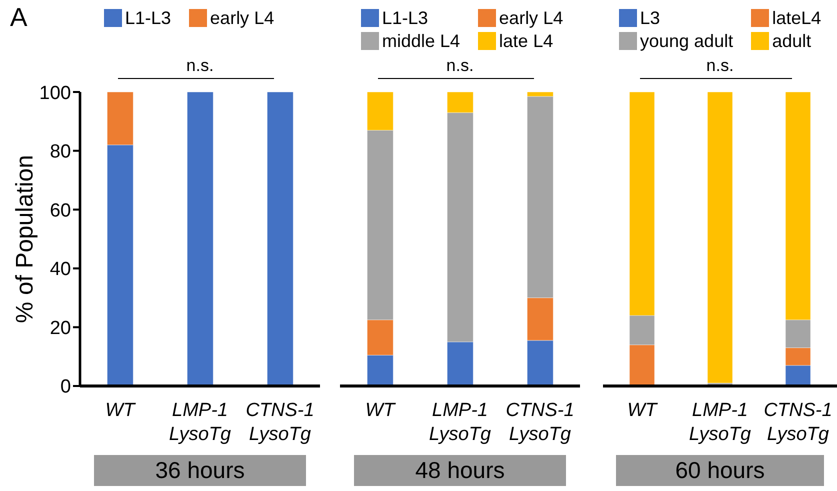 The width and height of the screenshot is (837, 491). I want to click on legend-label: lateL4, so click(797, 18).